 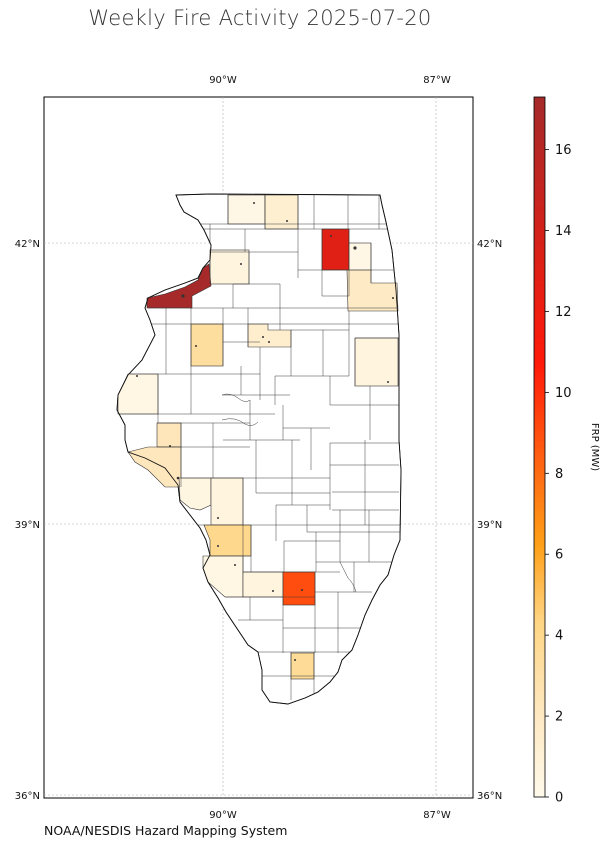 I want to click on county-boundary-detail, so click(x=289, y=493).